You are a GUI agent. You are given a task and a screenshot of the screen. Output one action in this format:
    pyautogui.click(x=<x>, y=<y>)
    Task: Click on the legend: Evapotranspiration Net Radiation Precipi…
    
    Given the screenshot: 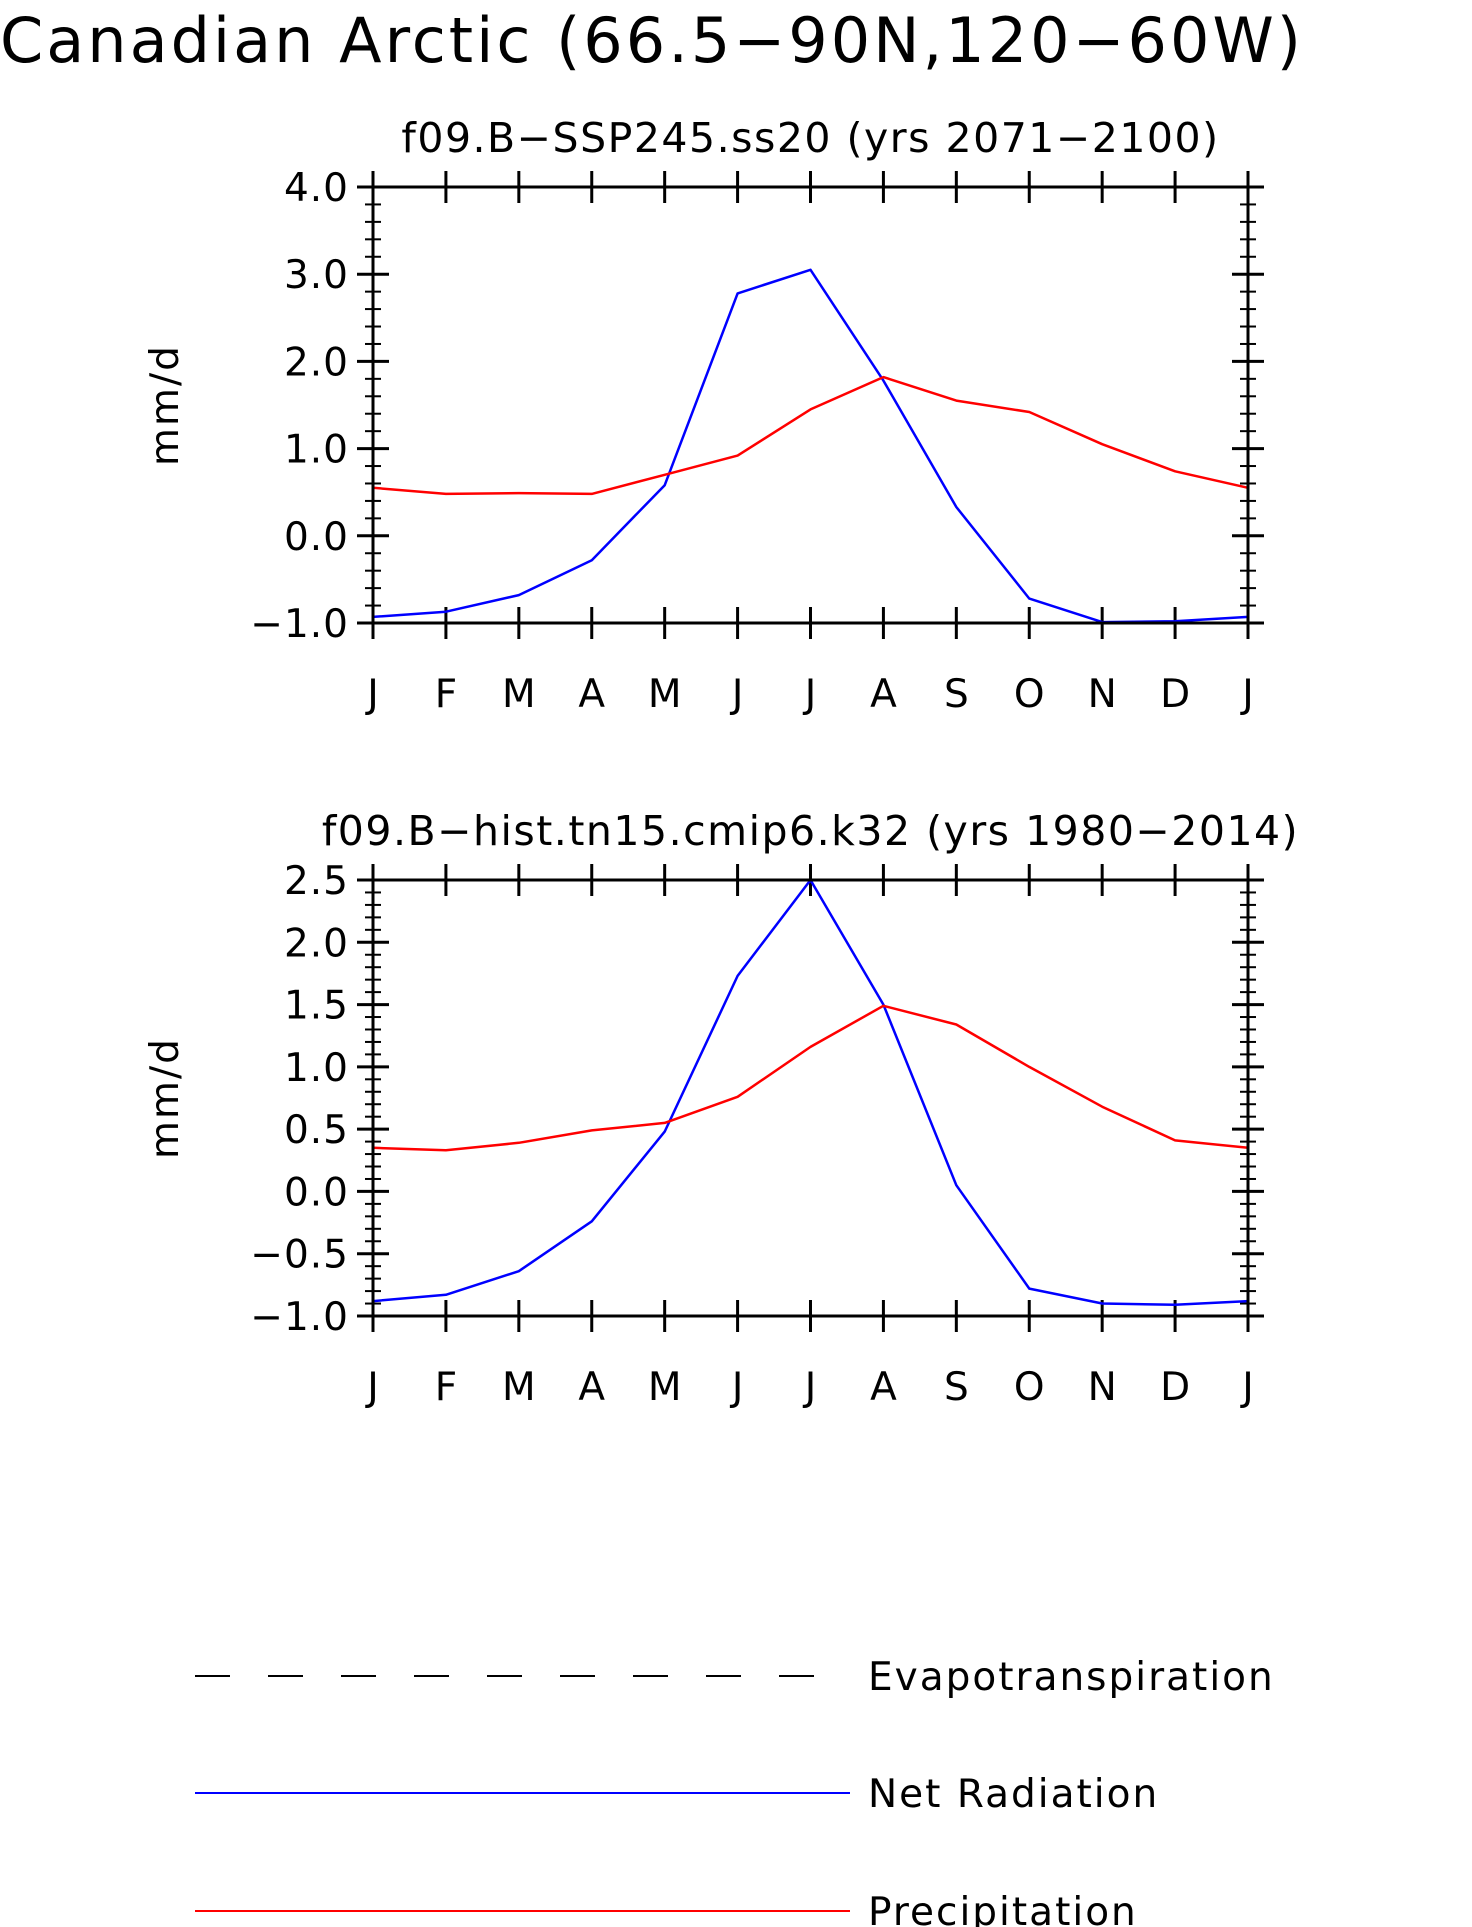 What is the action you would take?
    pyautogui.click(x=735, y=1791)
    